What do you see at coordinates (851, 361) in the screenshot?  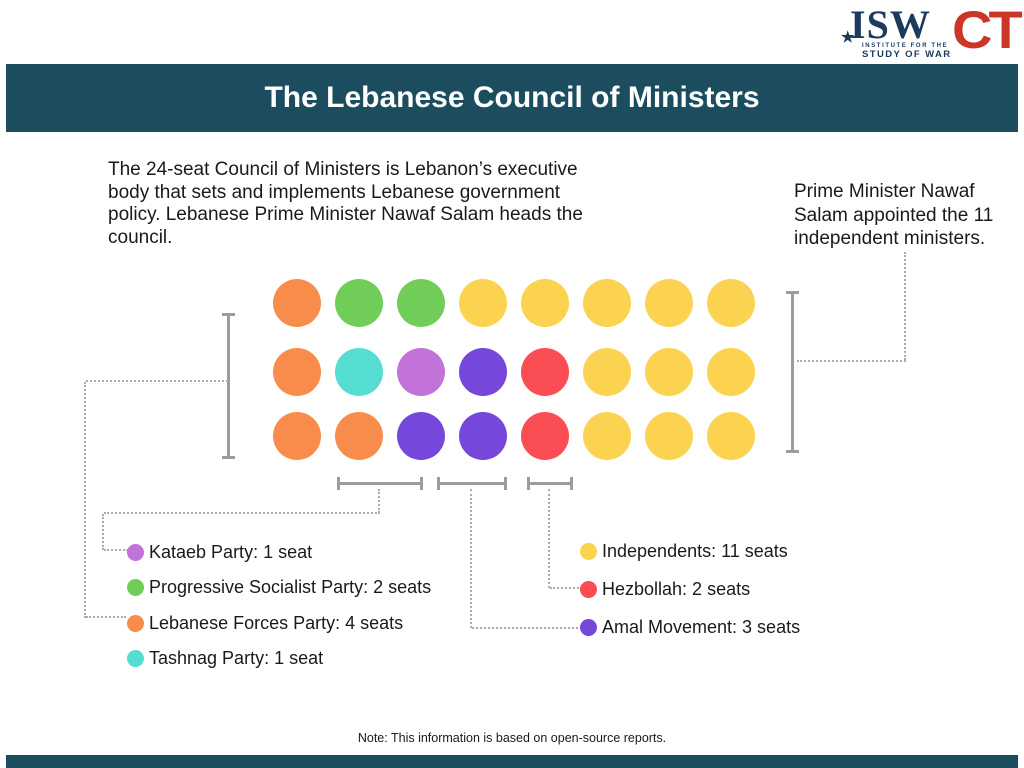 I see `connector-independents-horizontal` at bounding box center [851, 361].